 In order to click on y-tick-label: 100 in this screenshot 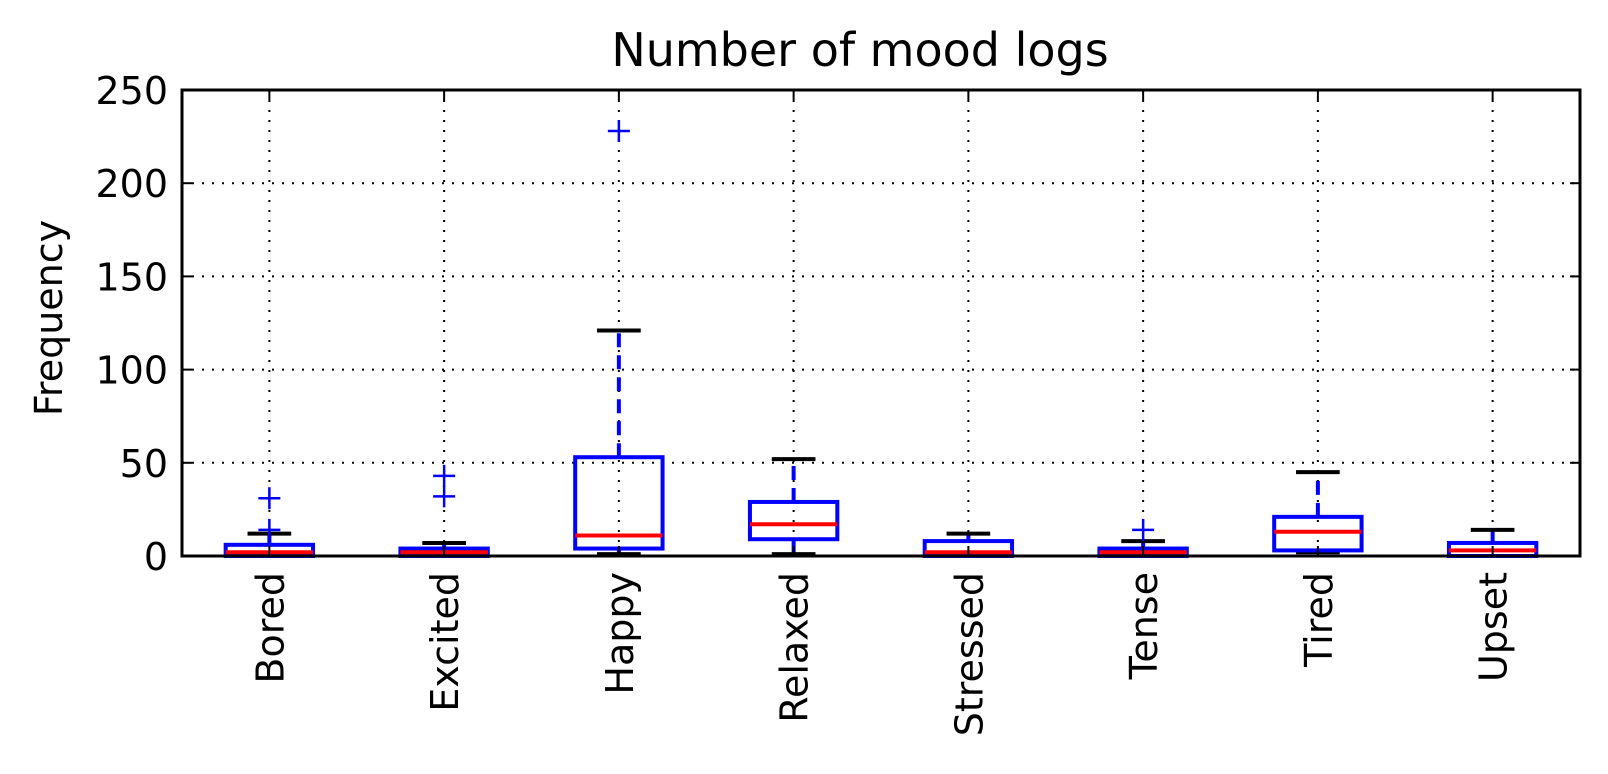, I will do `click(131, 371)`.